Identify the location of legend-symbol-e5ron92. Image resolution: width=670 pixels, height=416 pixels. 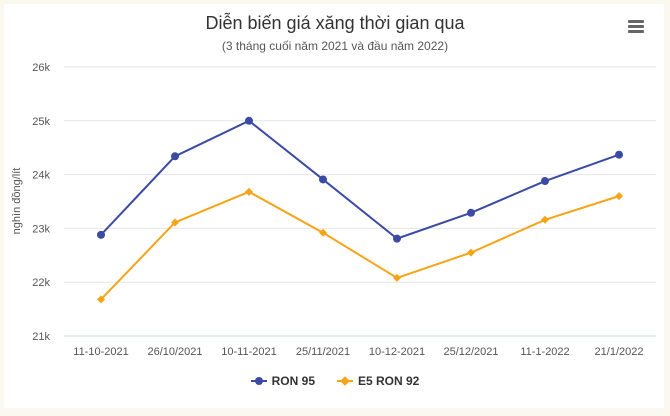
(345, 381).